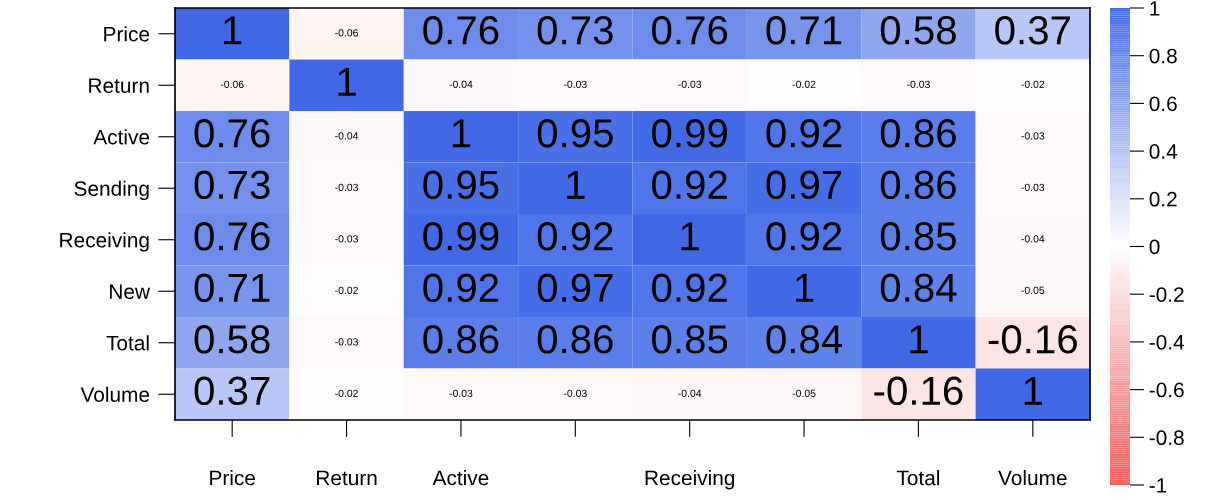 The height and width of the screenshot is (500, 1218). Describe the element at coordinates (918, 478) in the screenshot. I see `x-tick-label: Total` at that location.